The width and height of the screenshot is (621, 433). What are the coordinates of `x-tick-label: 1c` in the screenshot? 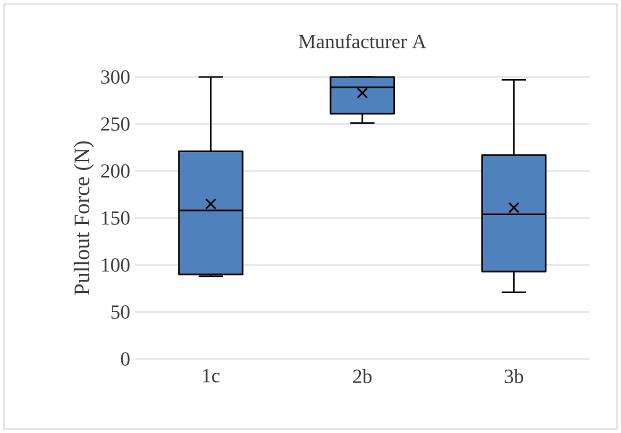 It's located at (211, 375).